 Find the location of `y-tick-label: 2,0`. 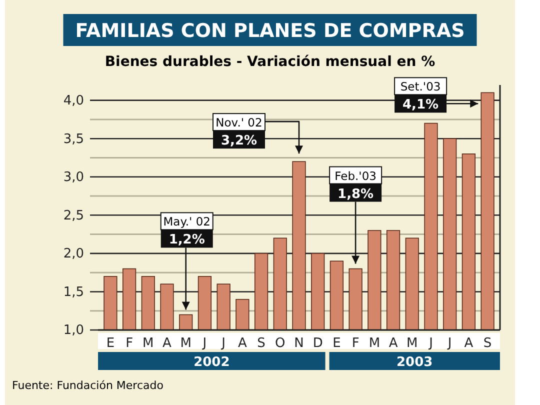

y-tick-label: 2,0 is located at coordinates (73, 254).